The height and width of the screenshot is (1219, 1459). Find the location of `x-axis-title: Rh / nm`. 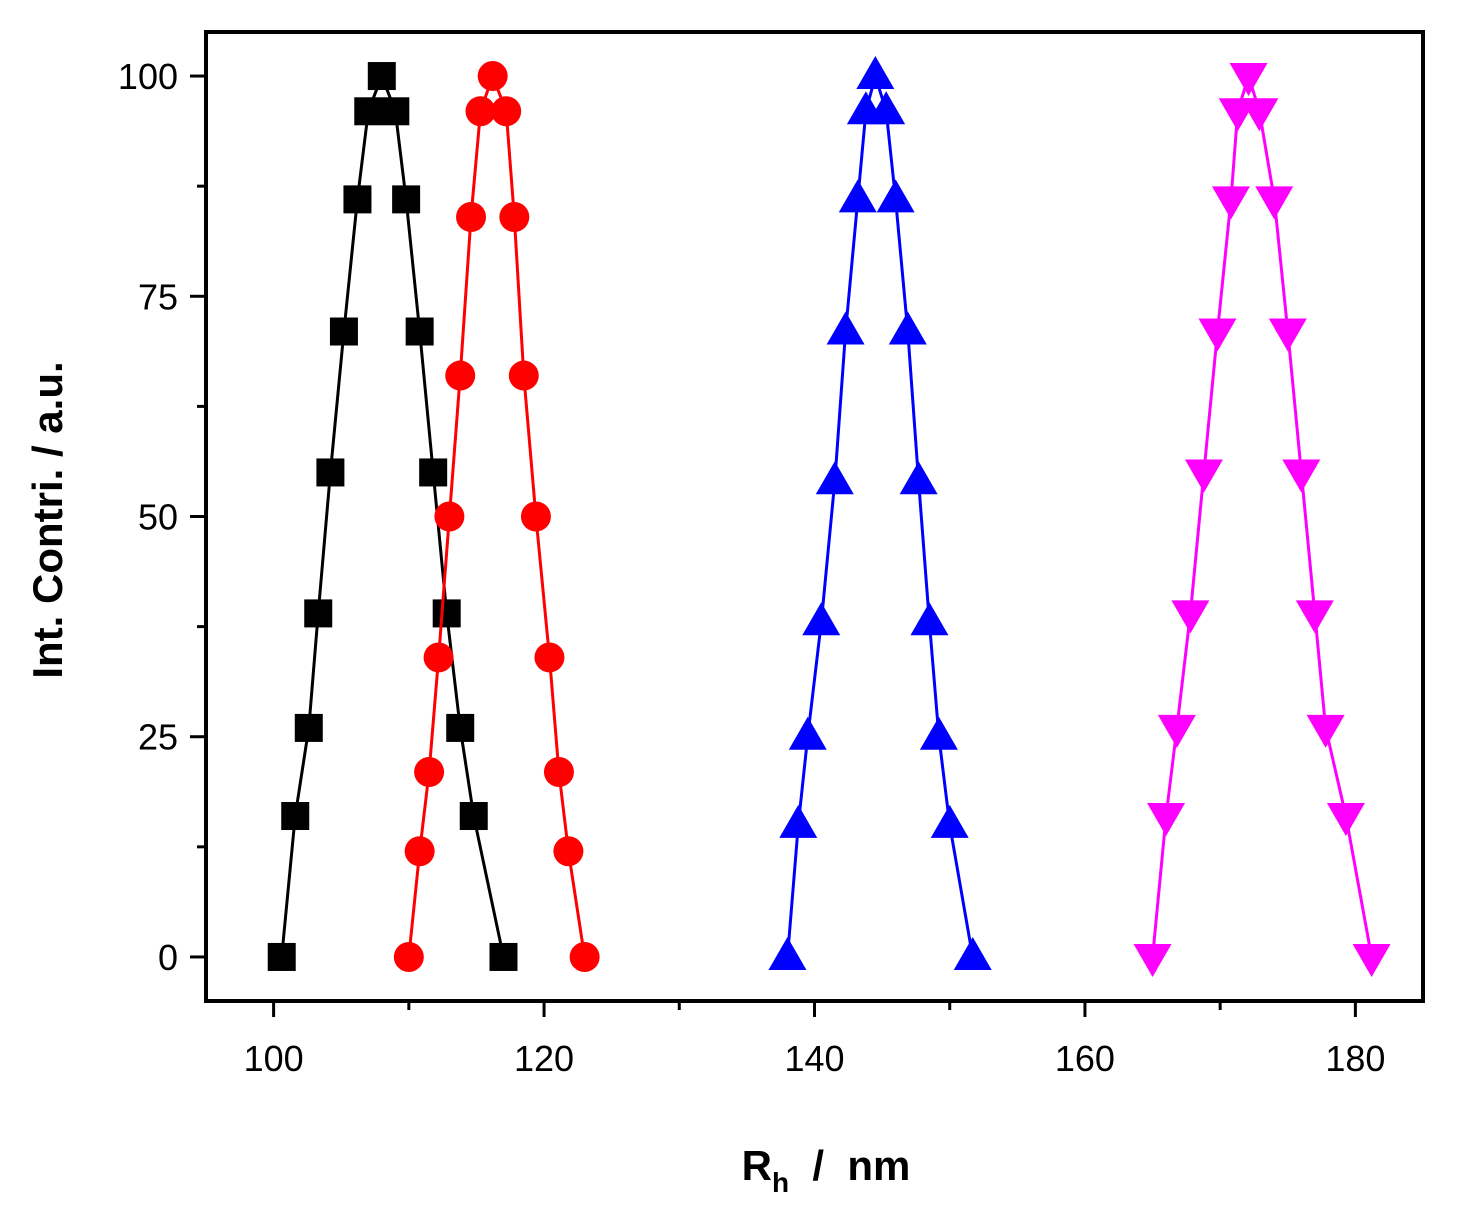

x-axis-title: Rh / nm is located at coordinates (826, 1170).